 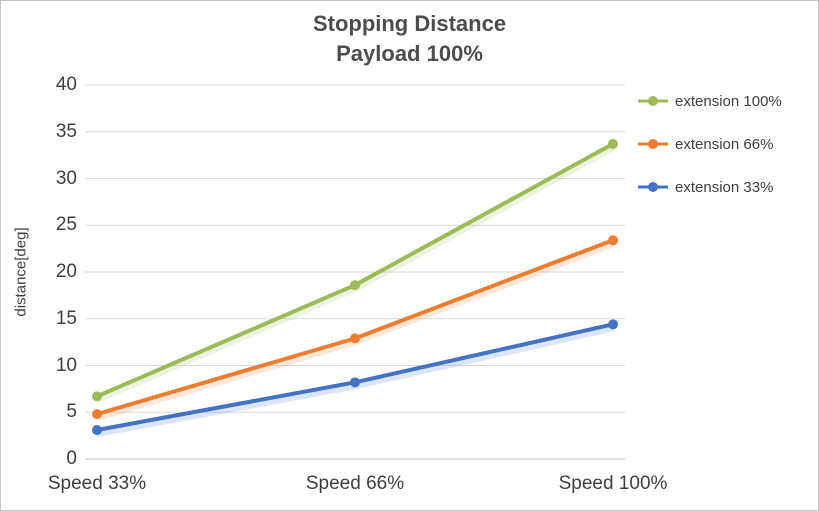 I want to click on x-axis-labels: Speed 33% Speed 66% Speed 100%, so click(x=358, y=486).